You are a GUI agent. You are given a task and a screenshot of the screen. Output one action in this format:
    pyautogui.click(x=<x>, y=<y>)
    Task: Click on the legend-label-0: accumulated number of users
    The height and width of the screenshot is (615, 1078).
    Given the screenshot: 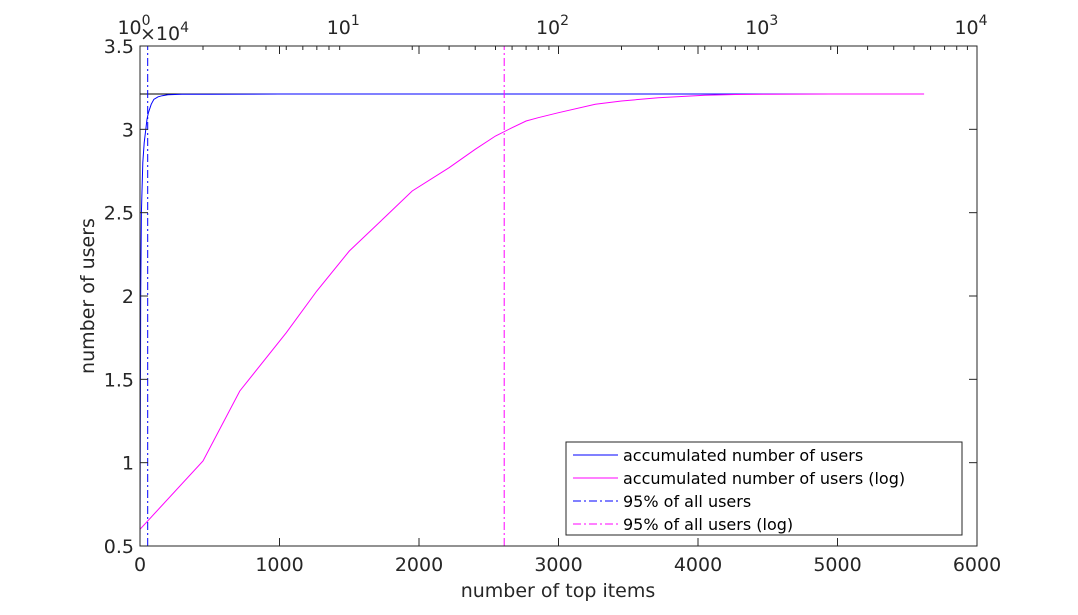 What is the action you would take?
    pyautogui.click(x=743, y=455)
    